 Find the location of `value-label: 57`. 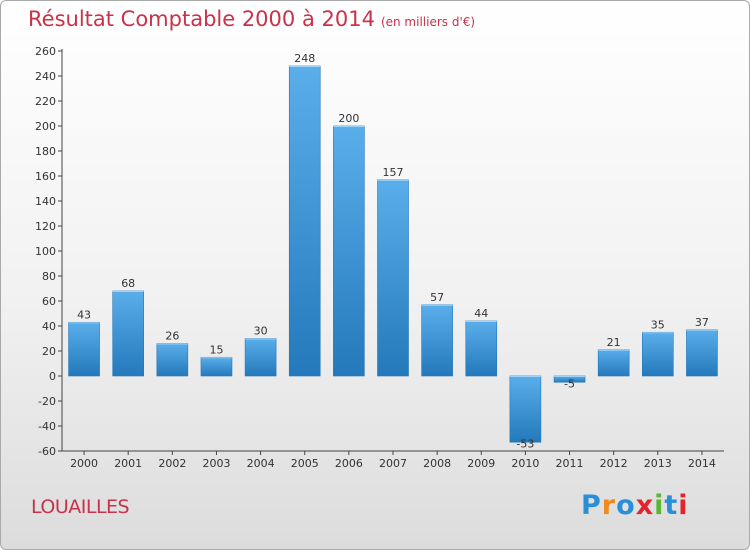

value-label: 57 is located at coordinates (437, 297).